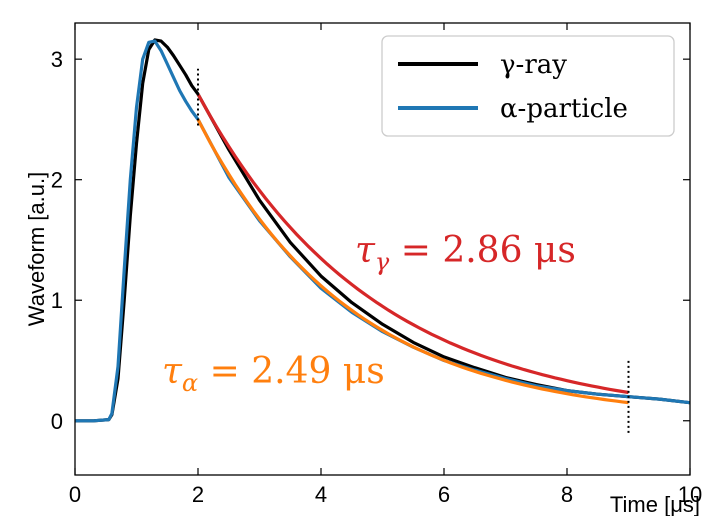  Describe the element at coordinates (190, 383) in the screenshot. I see `tau-alpha-sub: α` at that location.